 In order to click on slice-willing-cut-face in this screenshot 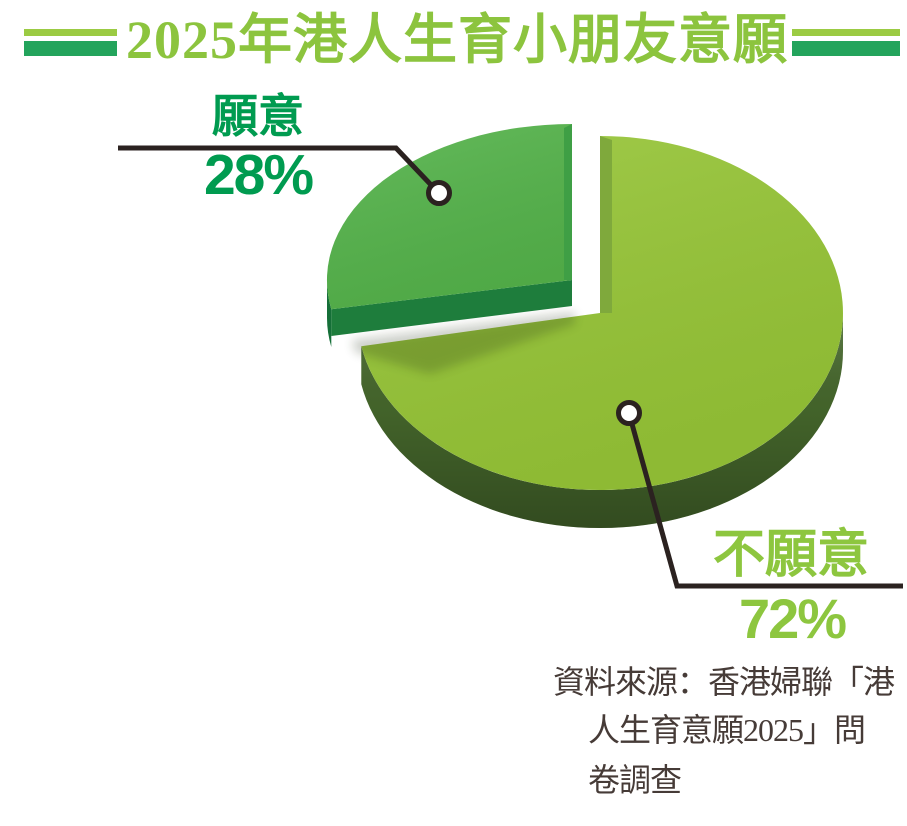, I will do `click(568, 202)`.